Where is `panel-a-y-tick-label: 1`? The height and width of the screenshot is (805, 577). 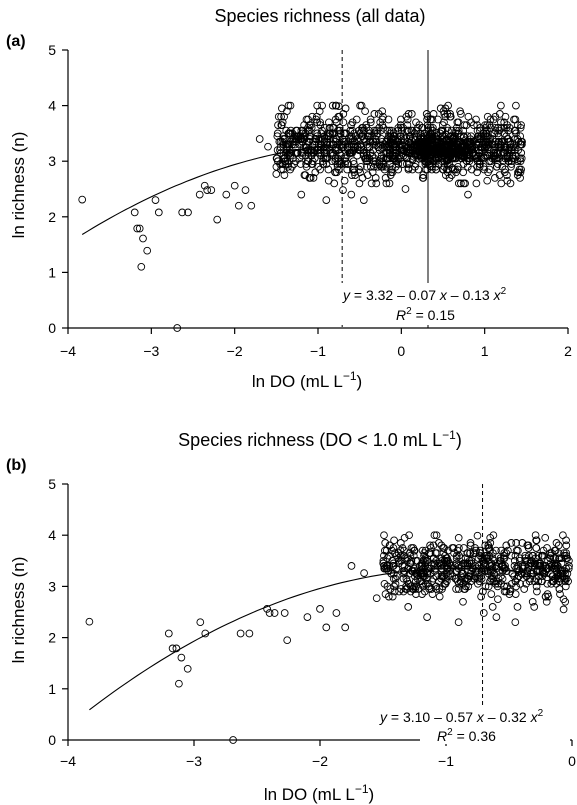 panel-a-y-tick-label: 1 is located at coordinates (52, 272).